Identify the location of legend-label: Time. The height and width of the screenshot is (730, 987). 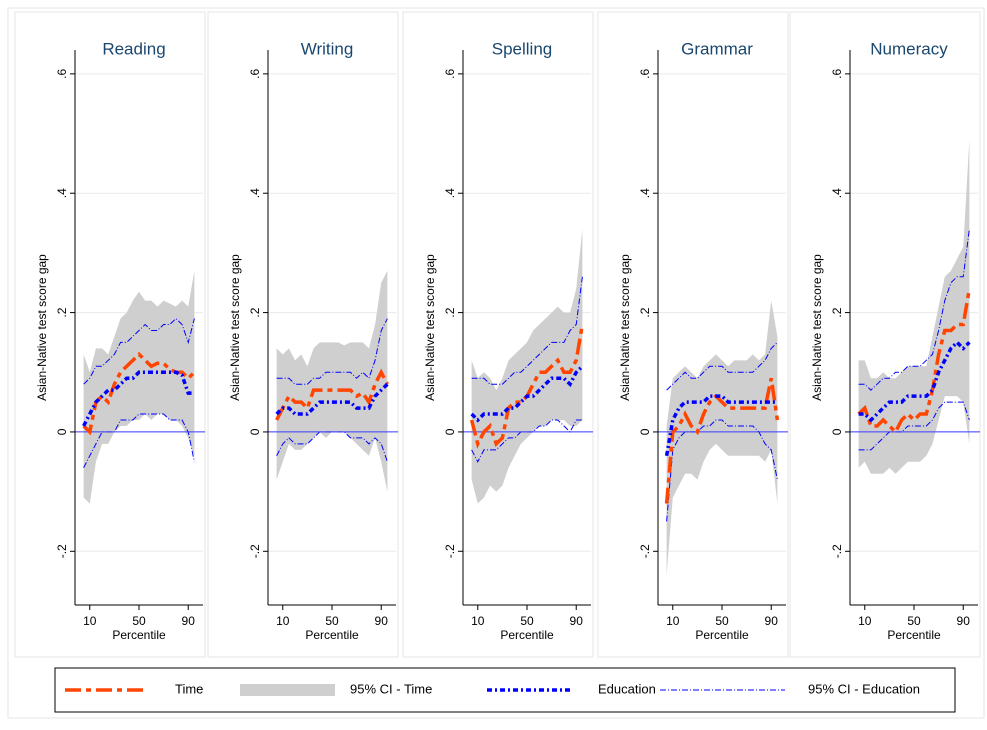
(189, 688).